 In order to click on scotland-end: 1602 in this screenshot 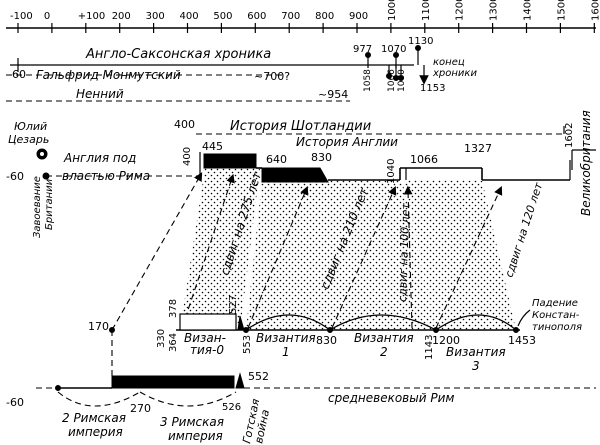, I will do `click(569, 135)`.